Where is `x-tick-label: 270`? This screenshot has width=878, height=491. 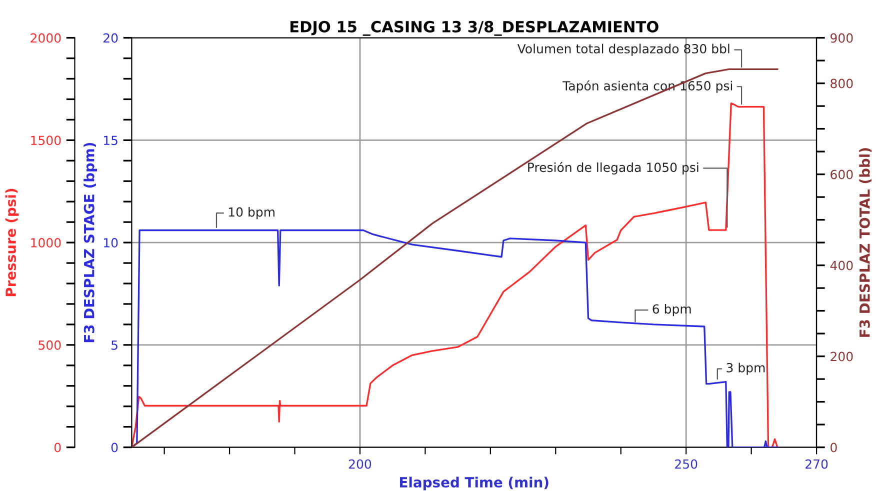 x-tick-label: 270 is located at coordinates (817, 464).